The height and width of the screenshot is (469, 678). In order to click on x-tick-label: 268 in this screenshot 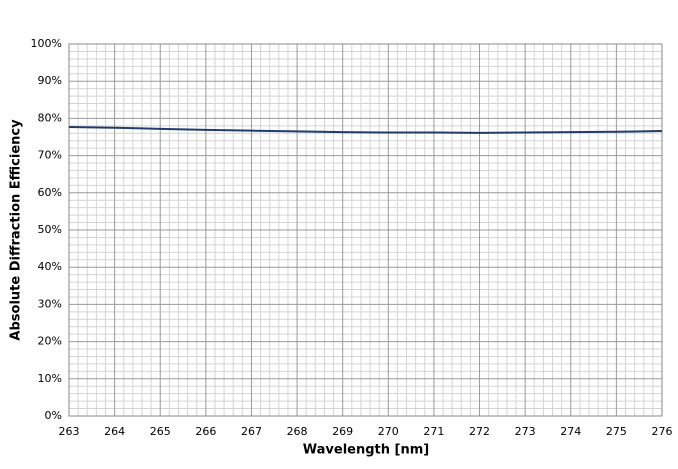, I will do `click(297, 431)`.